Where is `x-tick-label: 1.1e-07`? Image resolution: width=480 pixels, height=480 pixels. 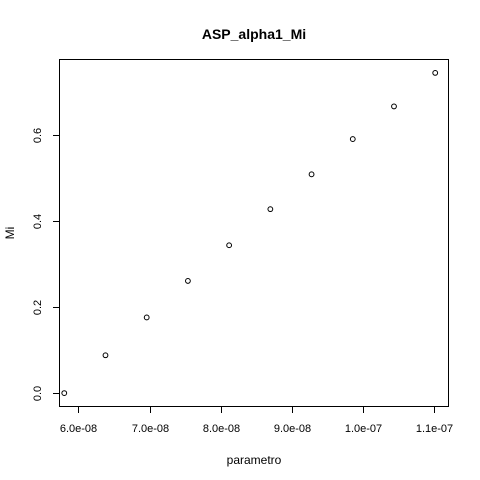 x-tick-label: 1.1e-07 is located at coordinates (434, 429).